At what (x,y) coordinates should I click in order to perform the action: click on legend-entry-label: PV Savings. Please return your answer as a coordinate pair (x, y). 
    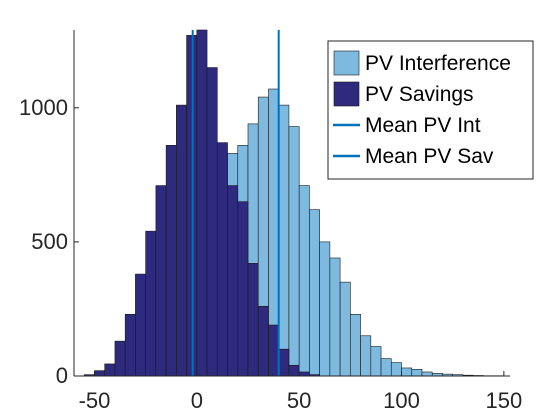
    Looking at the image, I should click on (419, 94).